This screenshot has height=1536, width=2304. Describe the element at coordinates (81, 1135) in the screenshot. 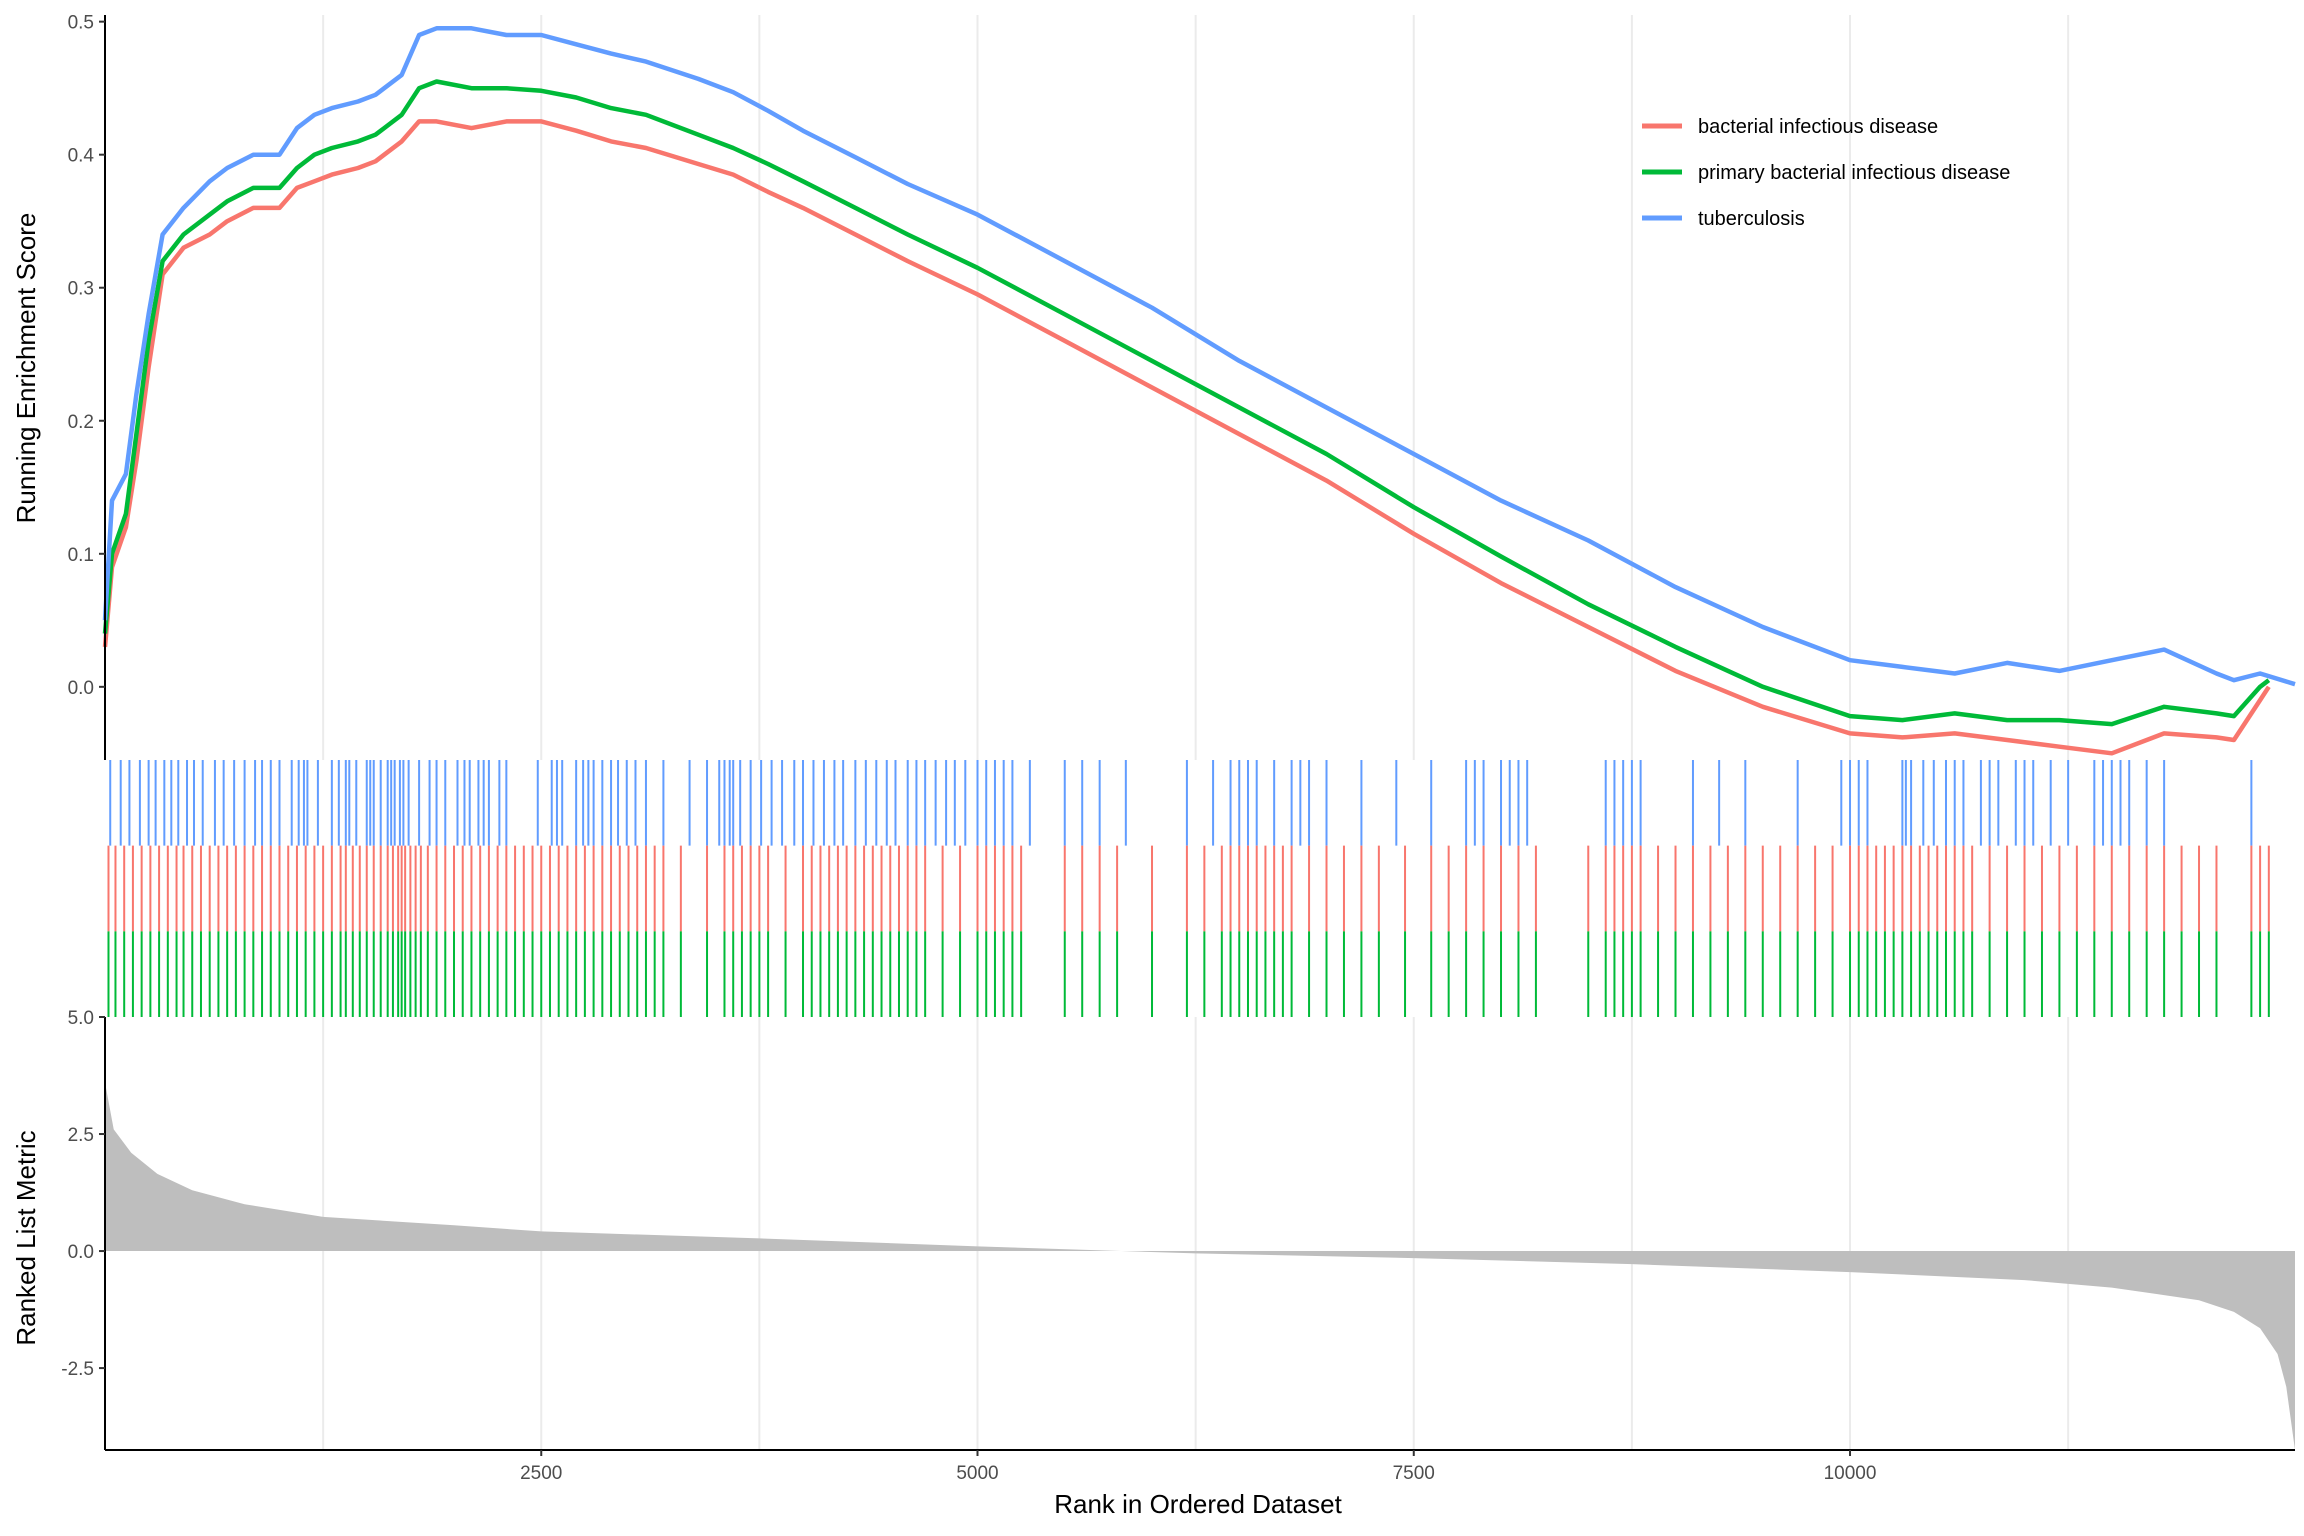

I see `y-tick-label-metric: 2.5` at that location.